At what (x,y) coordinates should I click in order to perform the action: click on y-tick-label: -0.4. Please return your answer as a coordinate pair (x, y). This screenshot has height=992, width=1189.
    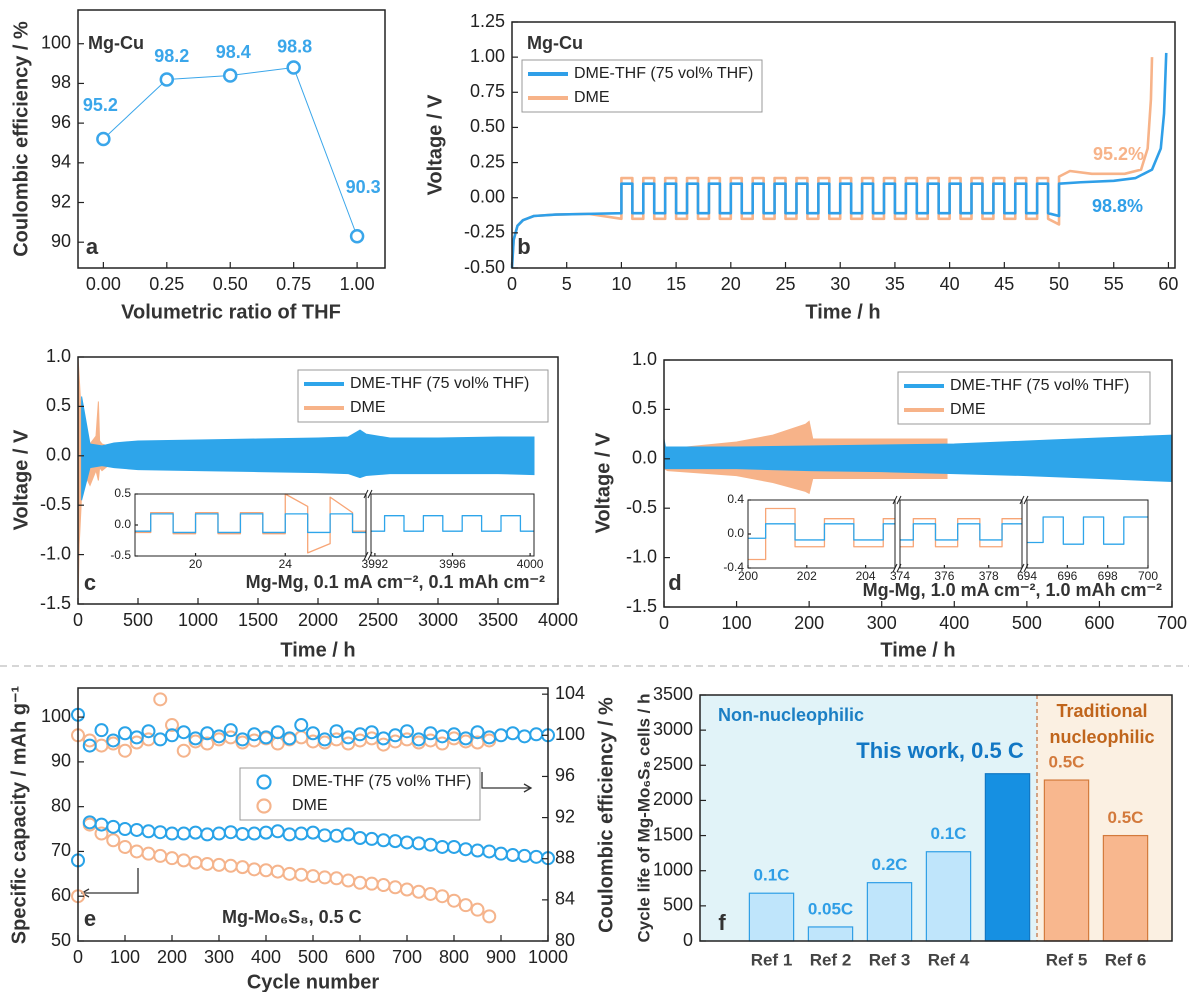
    Looking at the image, I should click on (733, 567).